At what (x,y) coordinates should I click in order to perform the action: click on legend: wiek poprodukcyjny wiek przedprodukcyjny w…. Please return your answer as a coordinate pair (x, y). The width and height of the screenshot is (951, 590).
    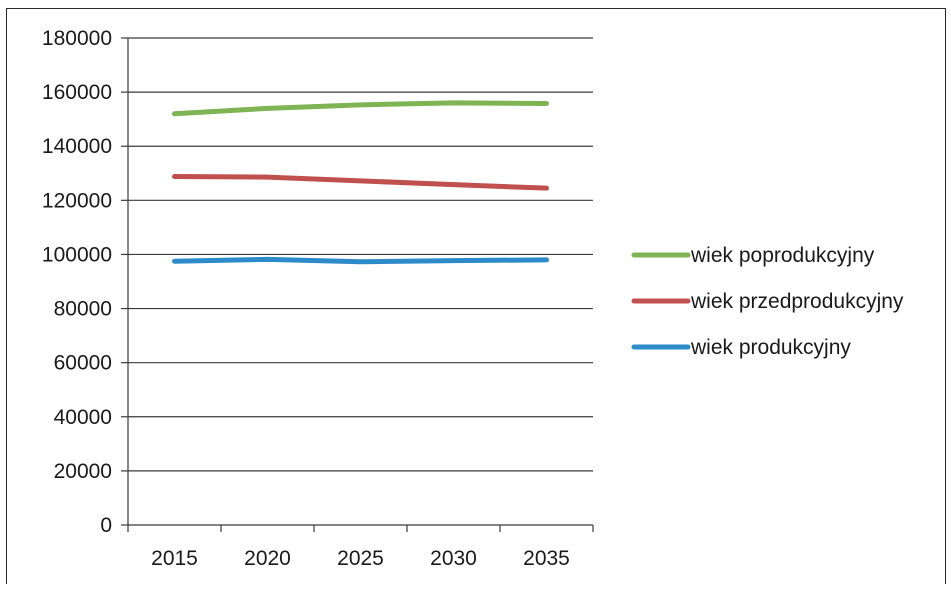
    Looking at the image, I should click on (767, 301).